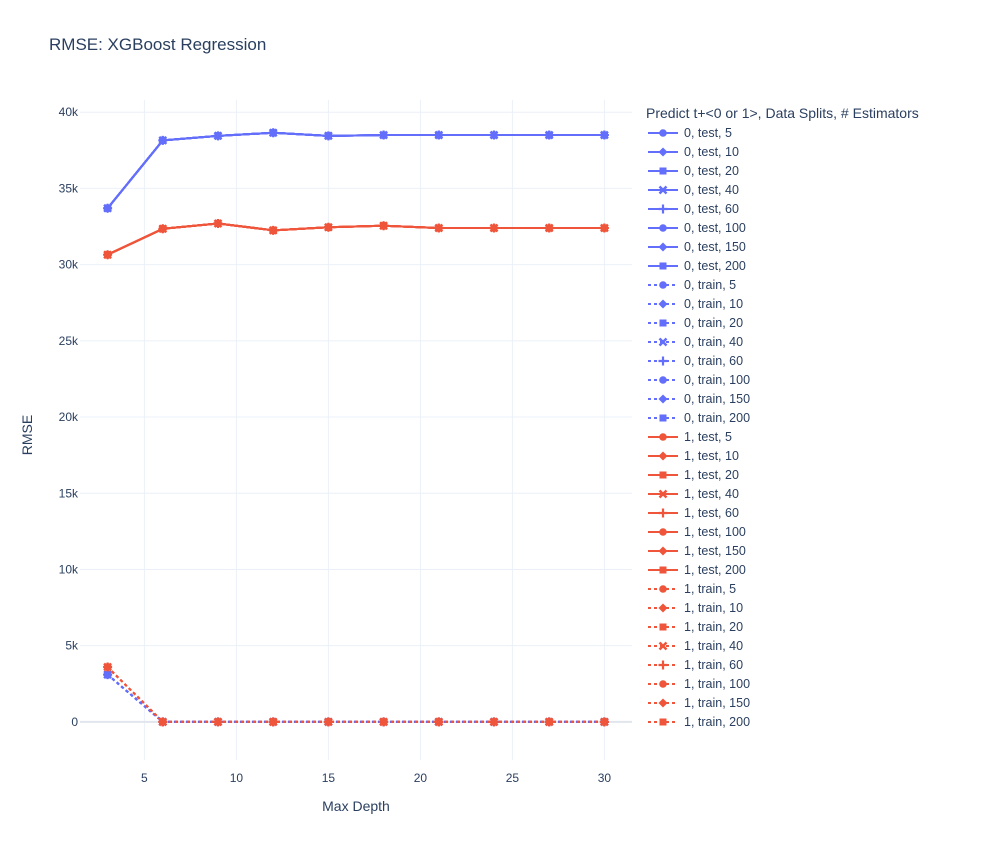  What do you see at coordinates (695, 361) in the screenshot?
I see `legend-item: 0, train, 60` at bounding box center [695, 361].